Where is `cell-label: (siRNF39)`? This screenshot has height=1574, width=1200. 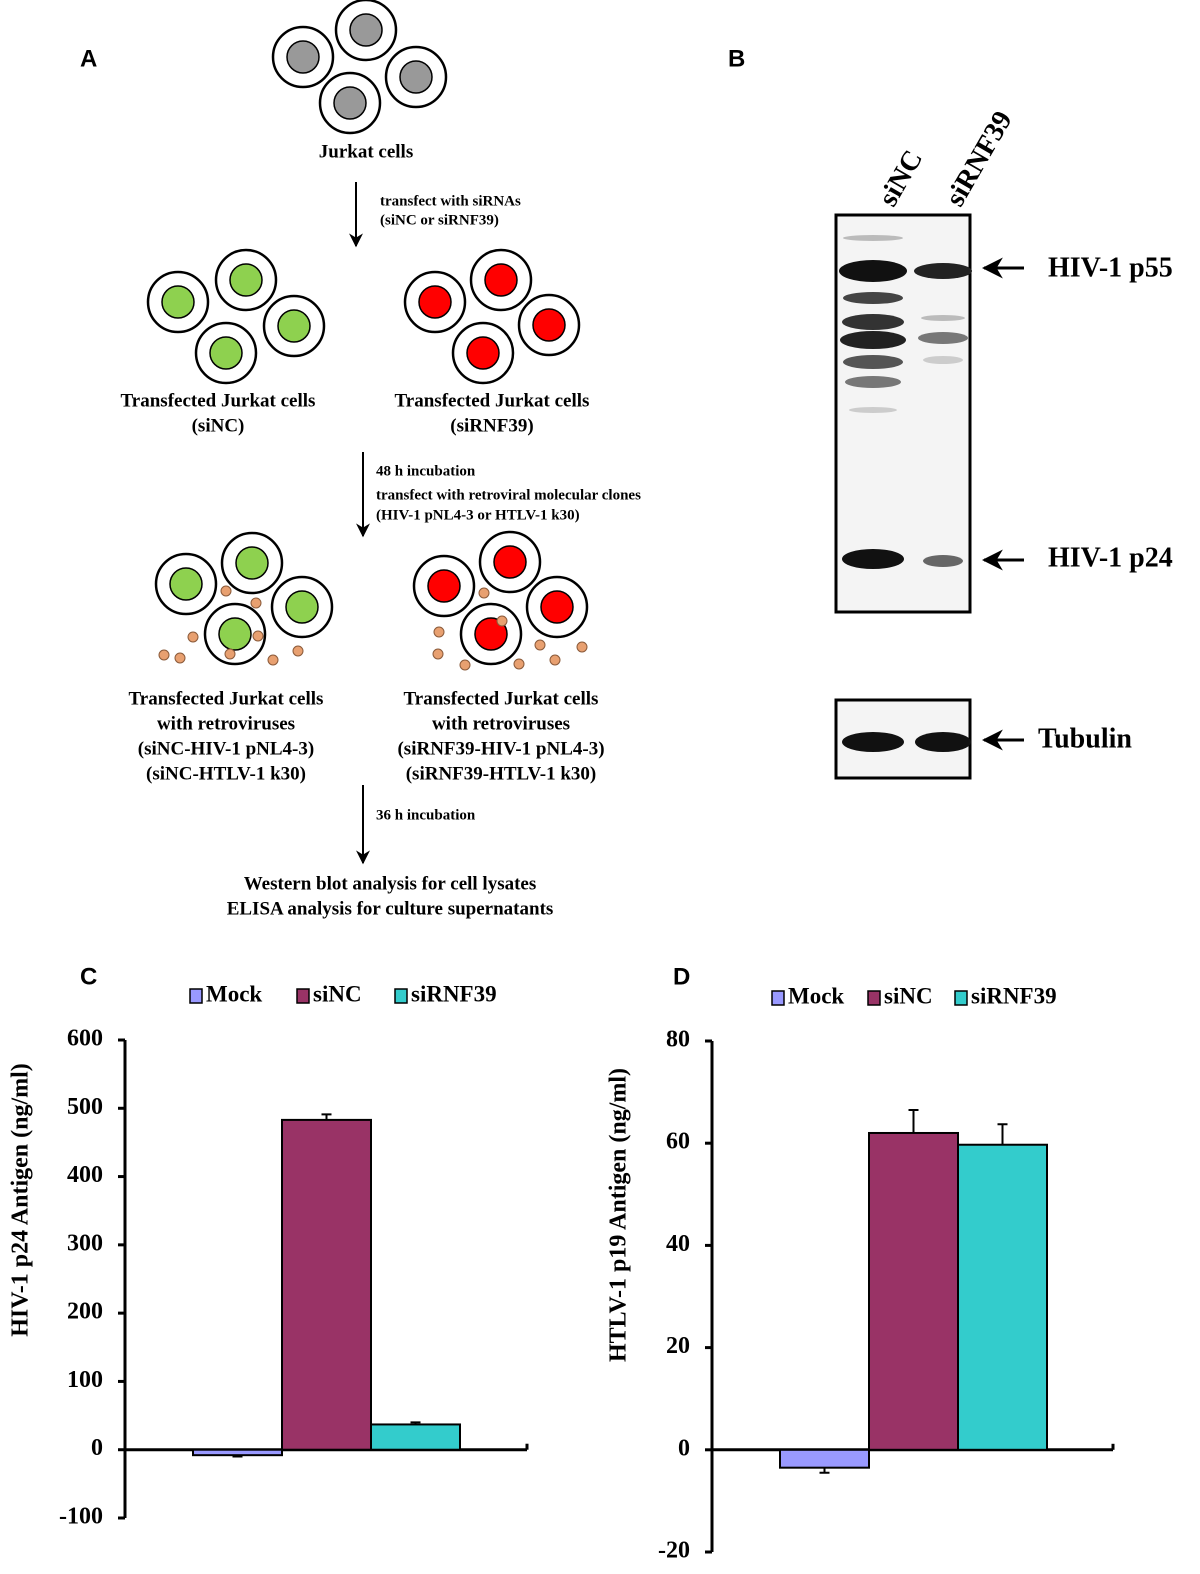
cell-label: (siRNF39) is located at coordinates (491, 425).